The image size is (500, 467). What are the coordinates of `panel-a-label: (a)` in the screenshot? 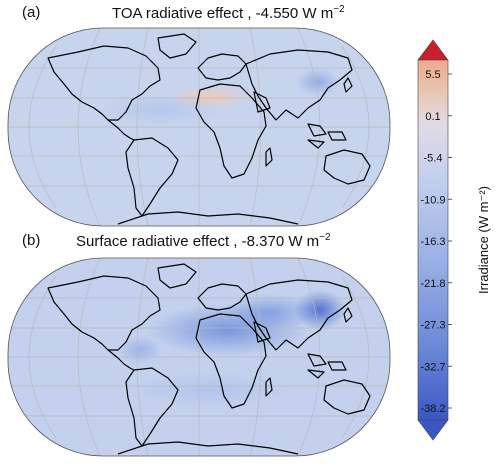 It's located at (31, 12).